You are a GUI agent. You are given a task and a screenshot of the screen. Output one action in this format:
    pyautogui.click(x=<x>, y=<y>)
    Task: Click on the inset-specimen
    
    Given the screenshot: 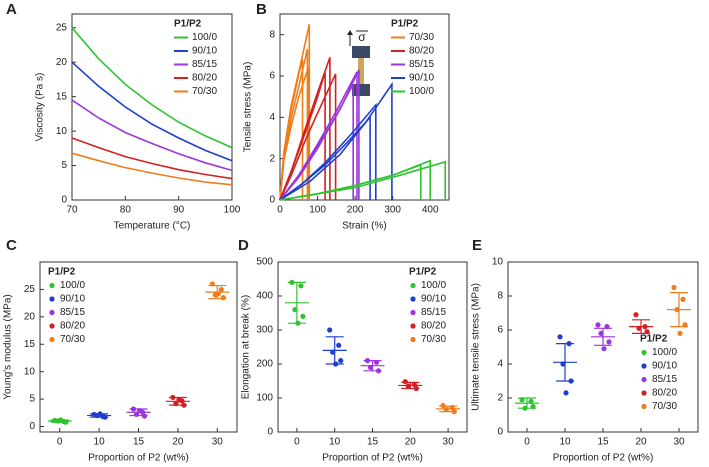 What is the action you would take?
    pyautogui.click(x=361, y=71)
    